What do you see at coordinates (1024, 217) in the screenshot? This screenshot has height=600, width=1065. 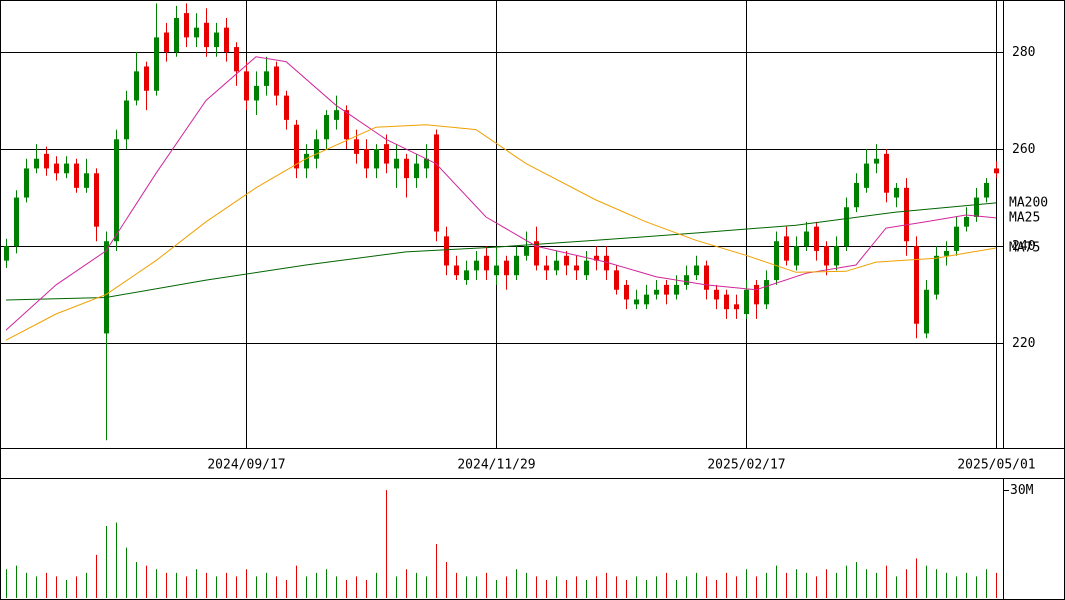 I see `legend-label: MA25` at bounding box center [1024, 217].